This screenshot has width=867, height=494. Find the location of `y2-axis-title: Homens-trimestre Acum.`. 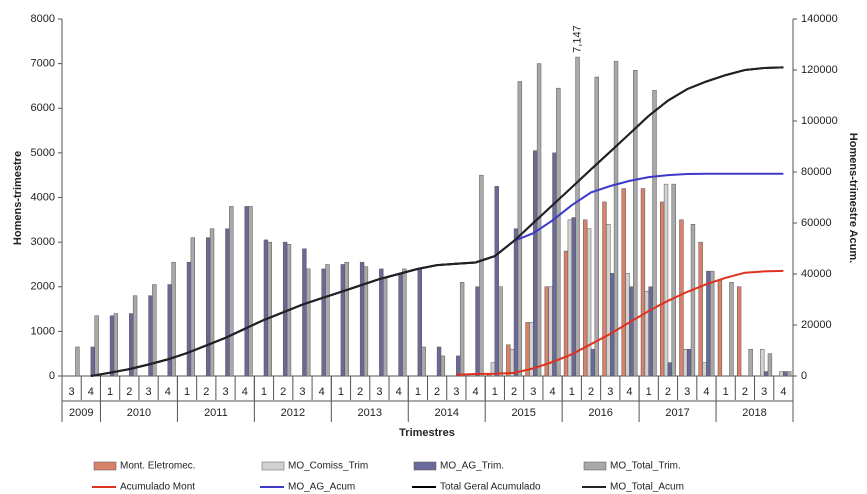

y2-axis-title: Homens-trimestre Acum. is located at coordinates (853, 198).